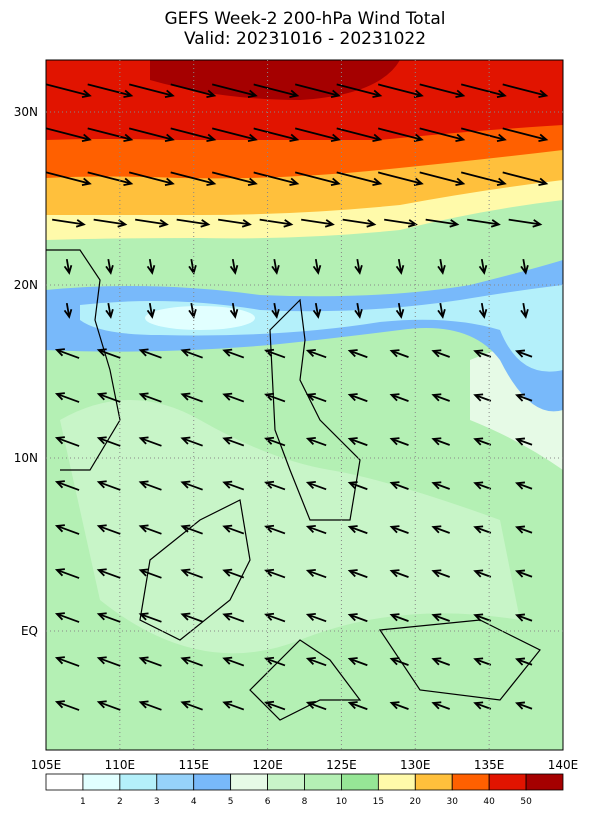 Image resolution: width=590 pixels, height=818 pixels. What do you see at coordinates (563, 765) in the screenshot?
I see `lon-label: 140E` at bounding box center [563, 765].